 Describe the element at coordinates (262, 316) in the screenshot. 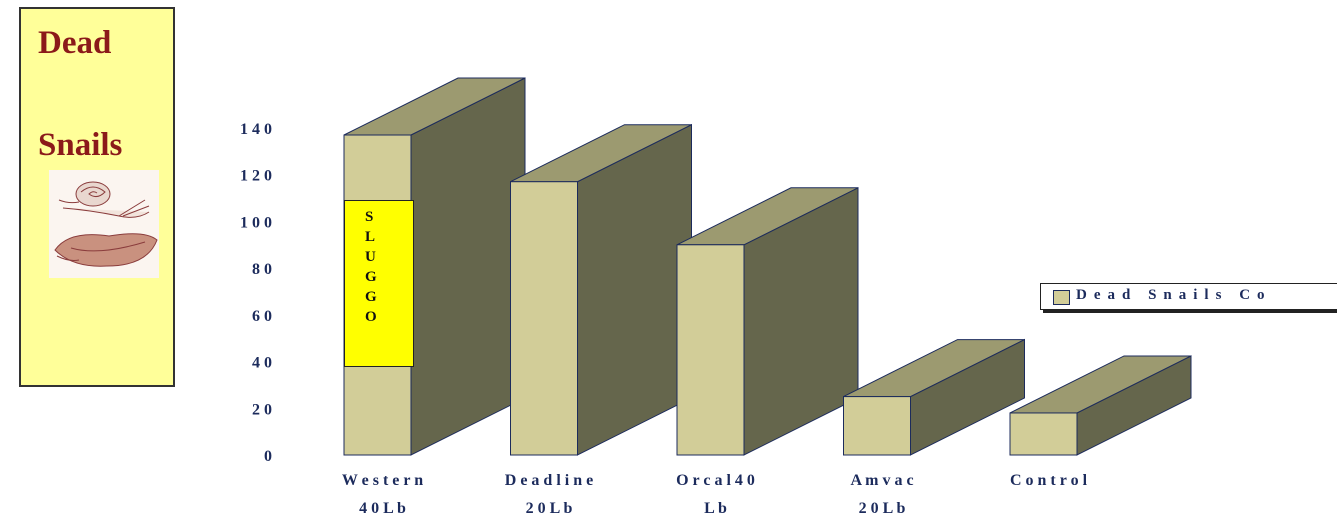

I see `y-tick-label: 6 0` at that location.